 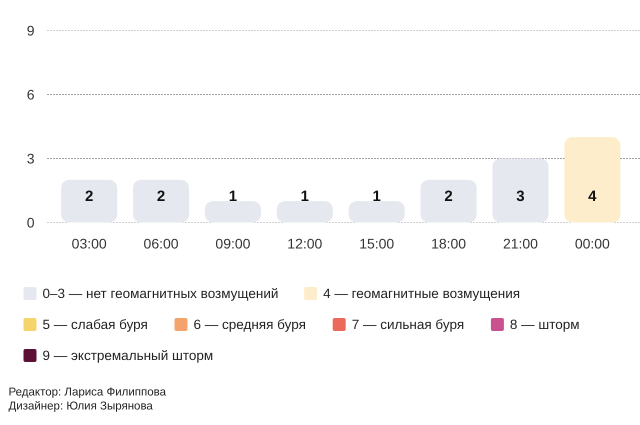 I want to click on legend-label: 5 — слабая буря, so click(x=95, y=324).